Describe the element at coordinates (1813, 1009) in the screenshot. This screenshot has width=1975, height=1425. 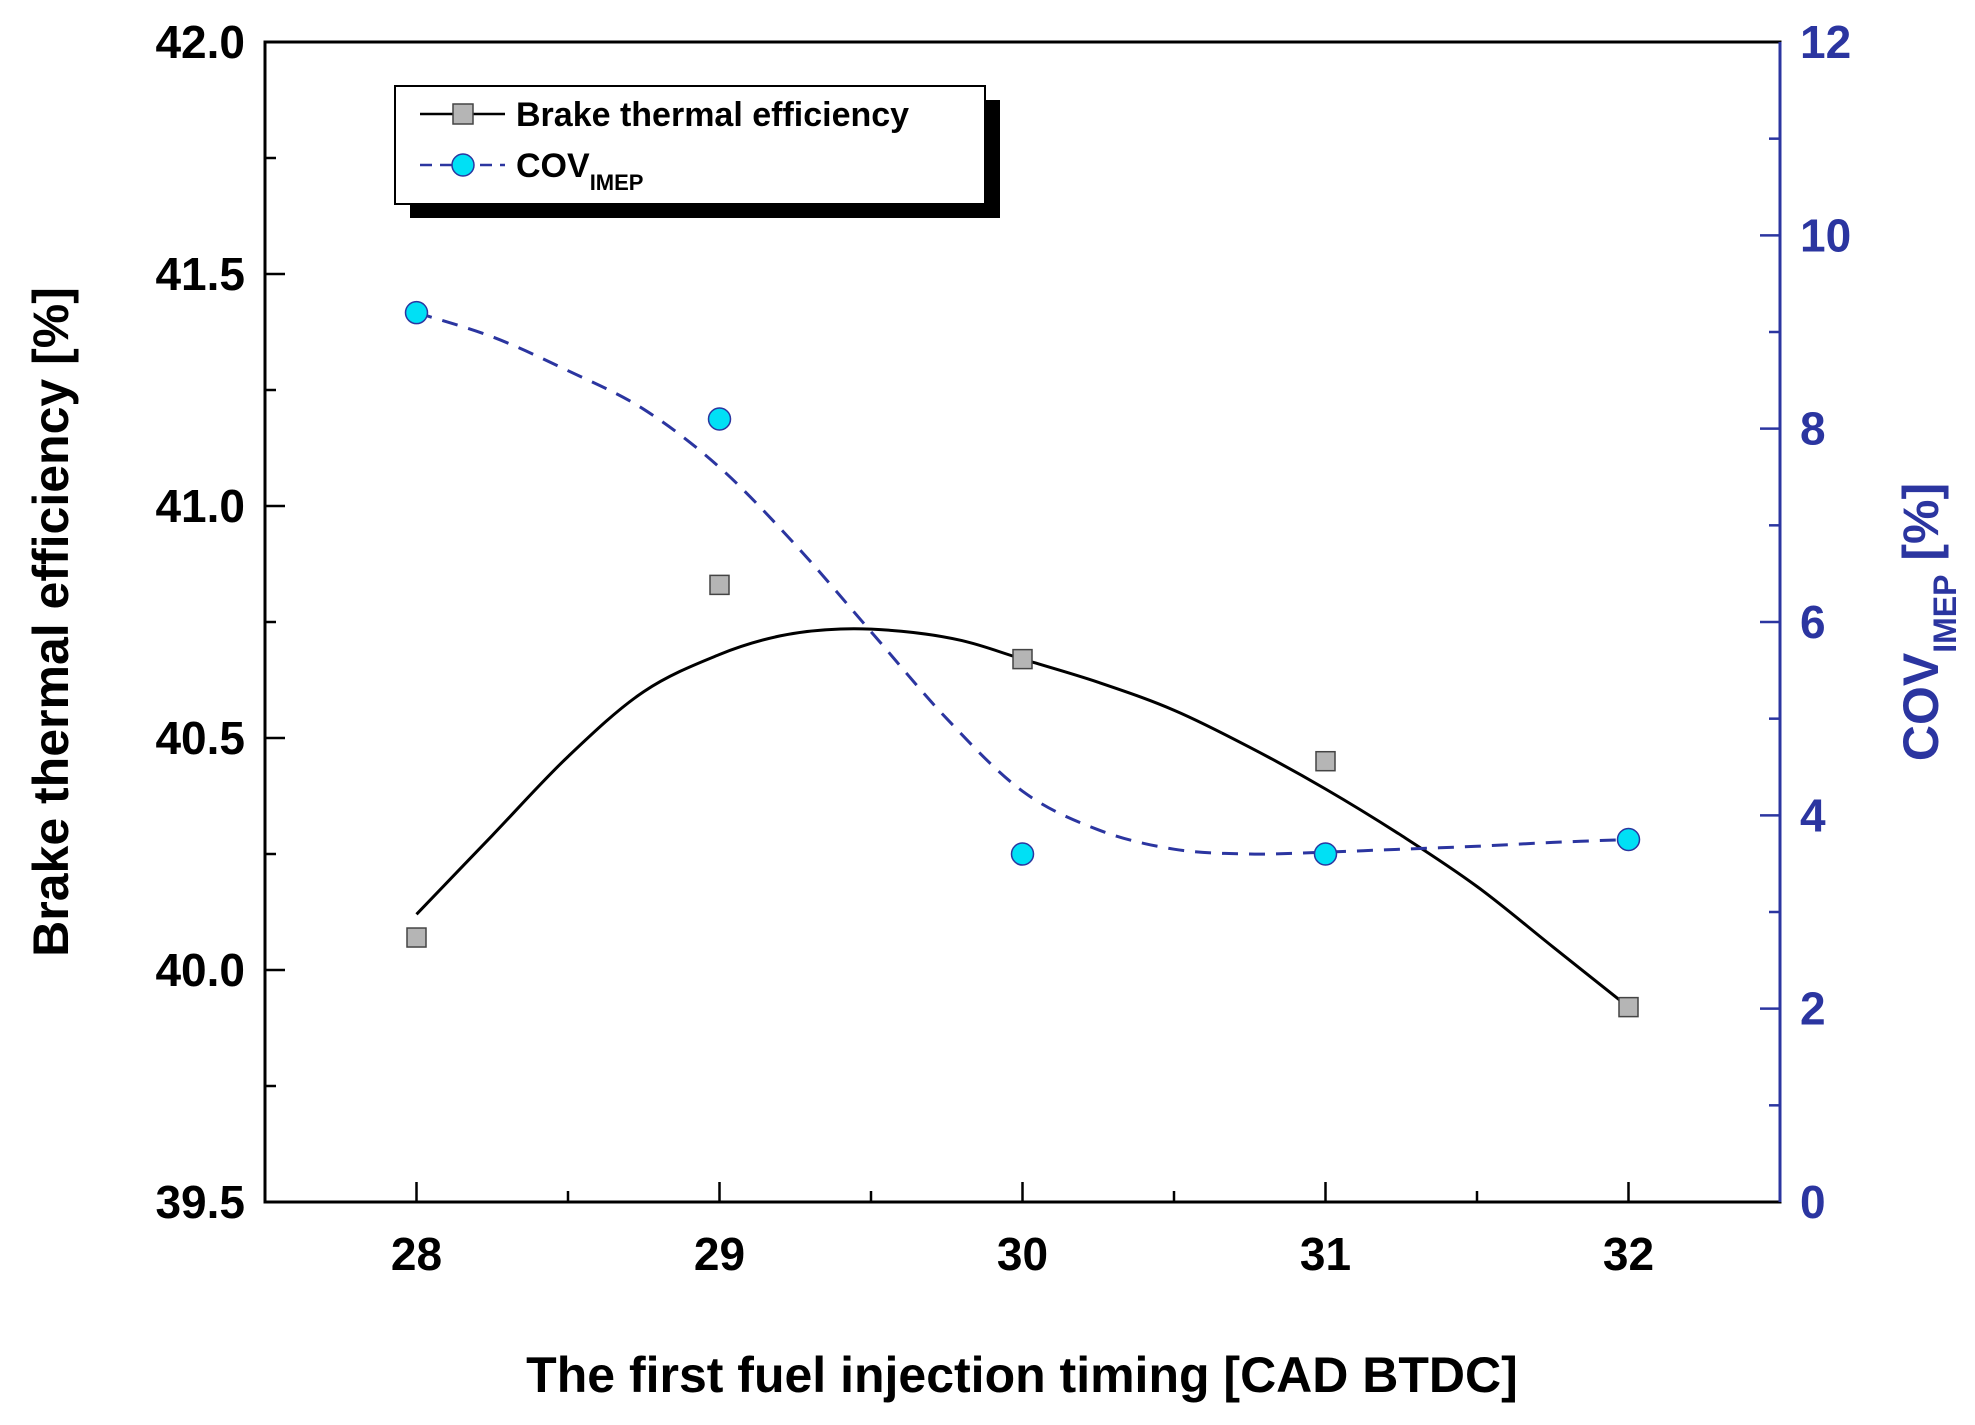
I see `right-y-tick-label: 2` at that location.